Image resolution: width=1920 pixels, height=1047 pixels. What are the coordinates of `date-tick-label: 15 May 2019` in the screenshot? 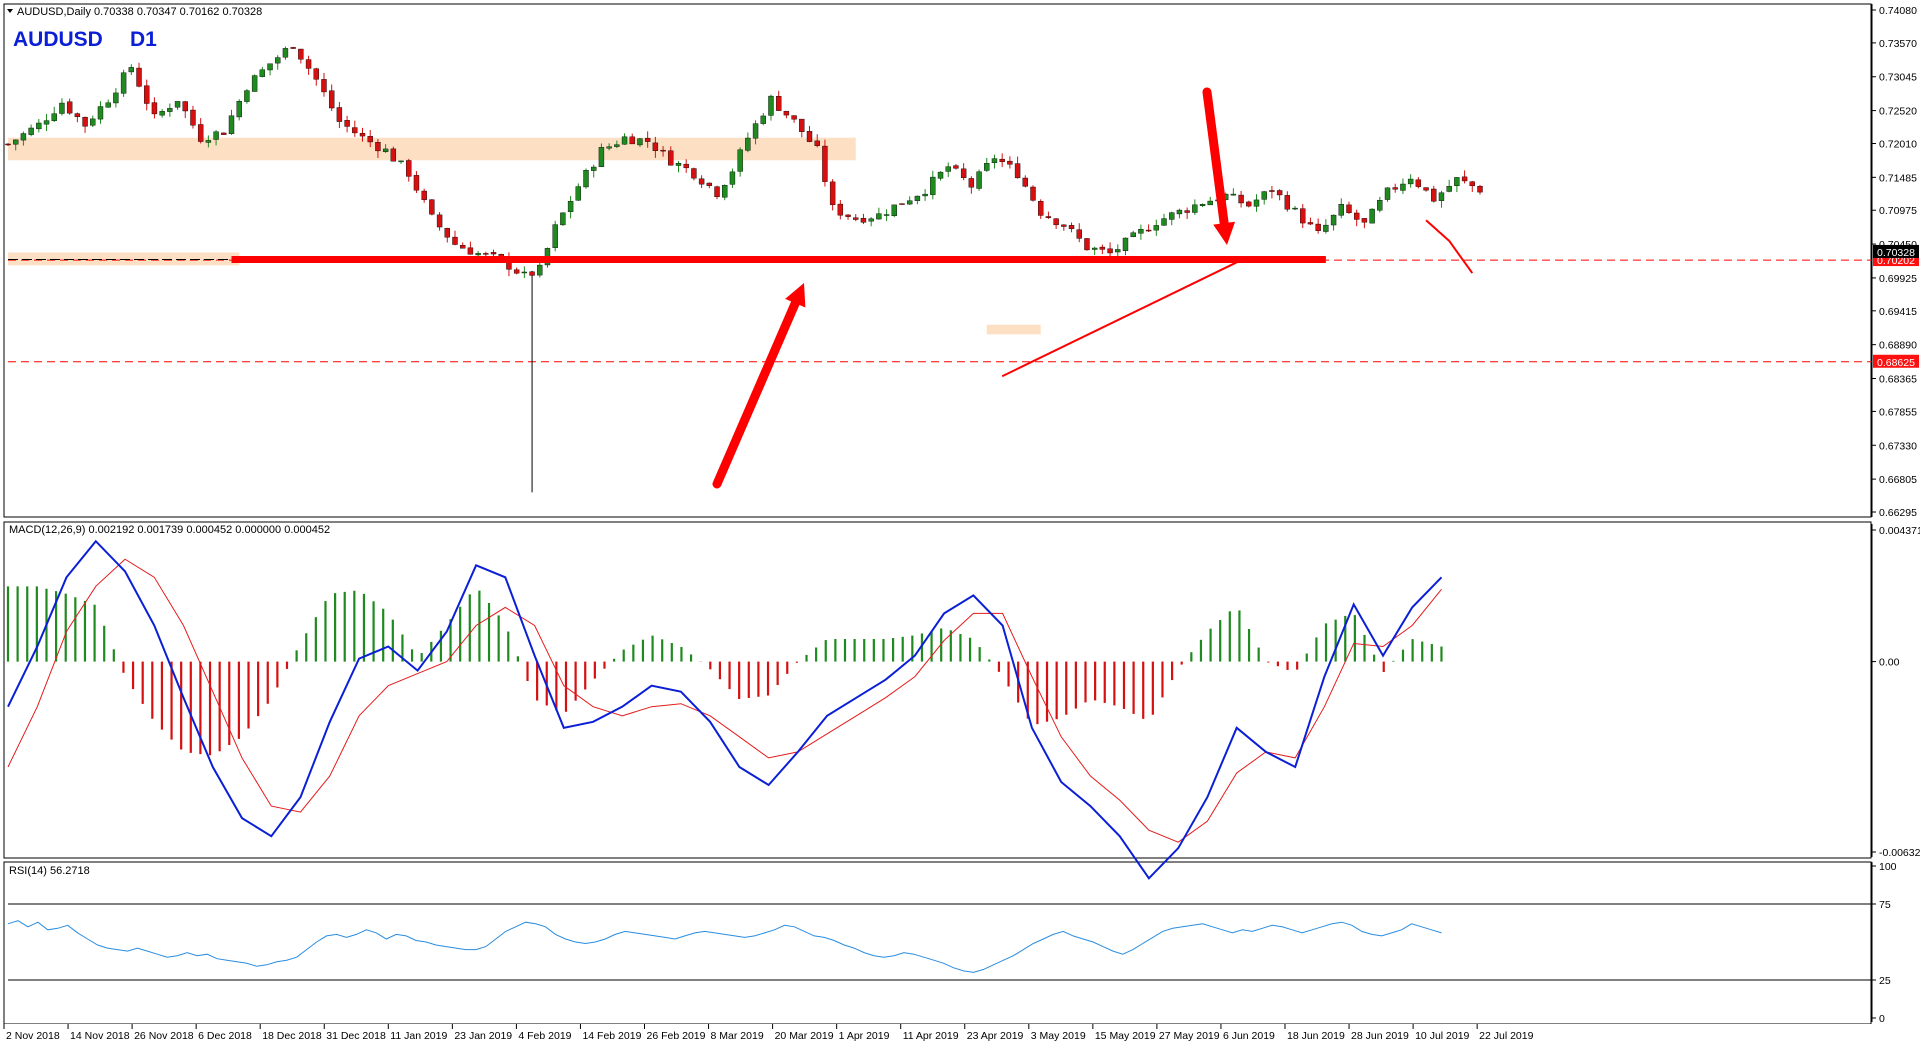 It's located at (1125, 1036).